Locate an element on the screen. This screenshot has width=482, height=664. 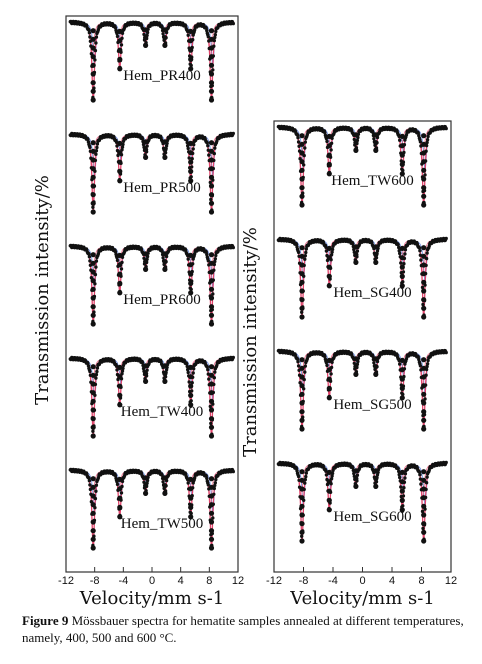
x-tick-label: 0 is located at coordinates (152, 581).